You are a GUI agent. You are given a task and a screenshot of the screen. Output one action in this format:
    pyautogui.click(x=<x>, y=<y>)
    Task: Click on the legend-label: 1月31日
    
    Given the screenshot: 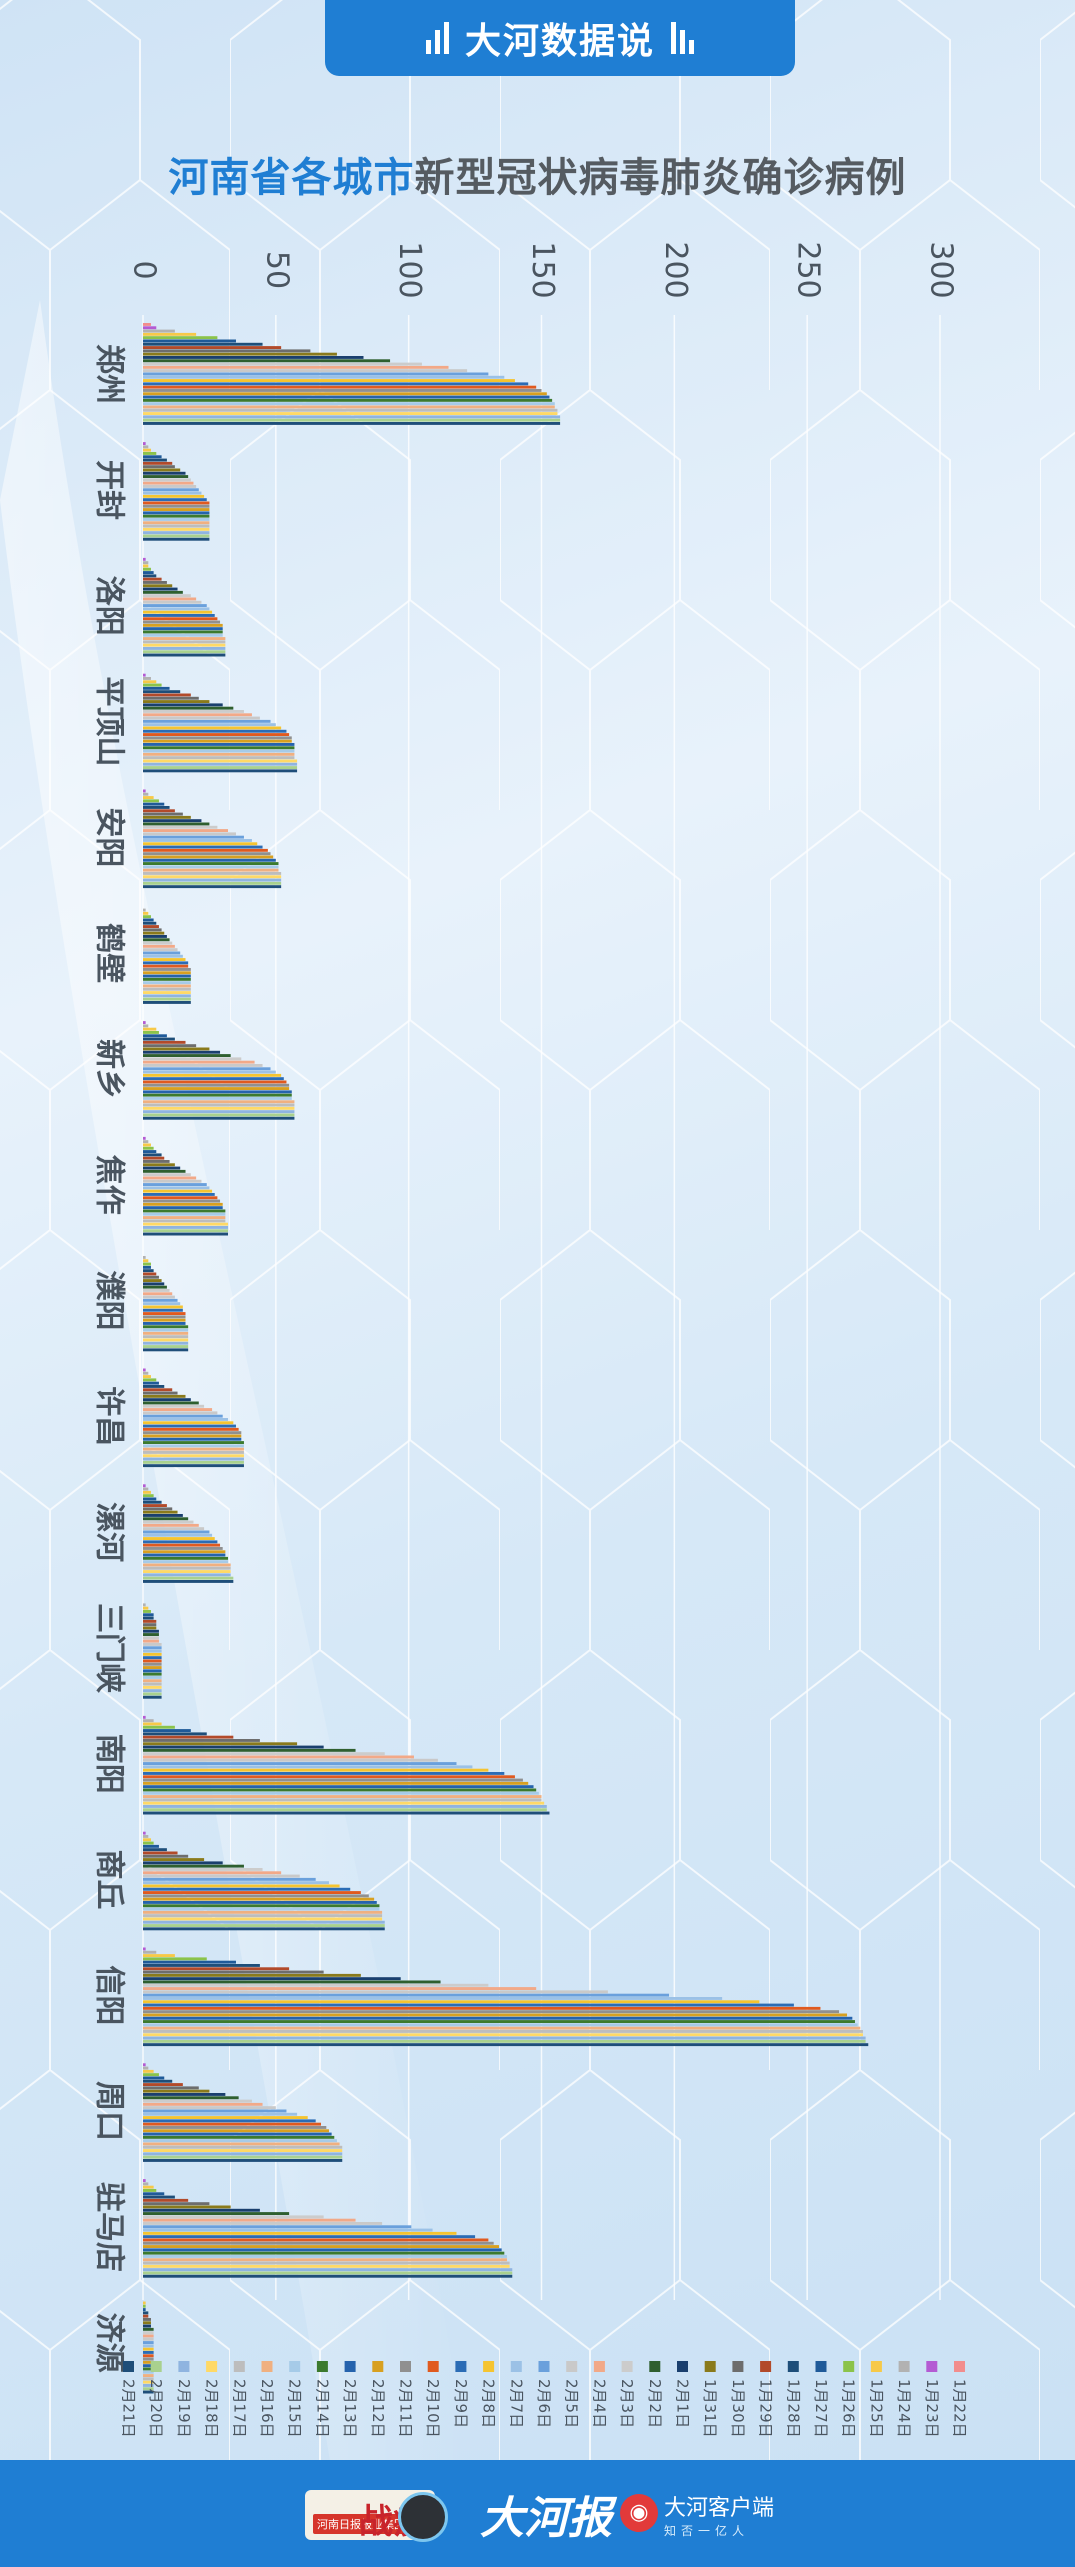 What is the action you would take?
    pyautogui.click(x=710, y=2408)
    